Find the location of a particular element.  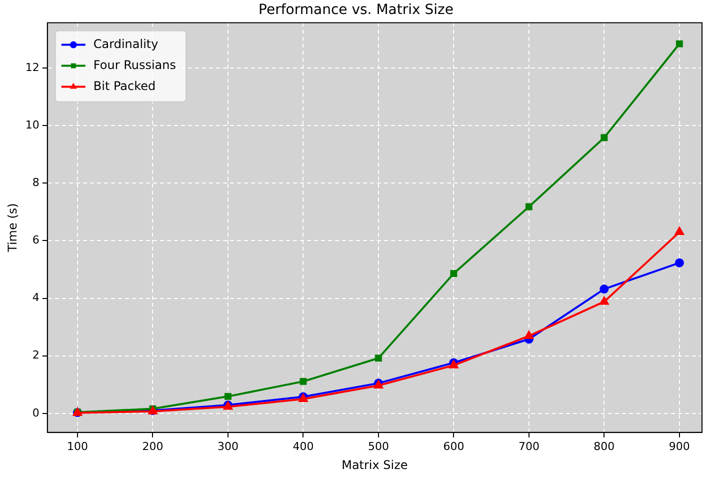

x-tick-label: 600 is located at coordinates (453, 446).